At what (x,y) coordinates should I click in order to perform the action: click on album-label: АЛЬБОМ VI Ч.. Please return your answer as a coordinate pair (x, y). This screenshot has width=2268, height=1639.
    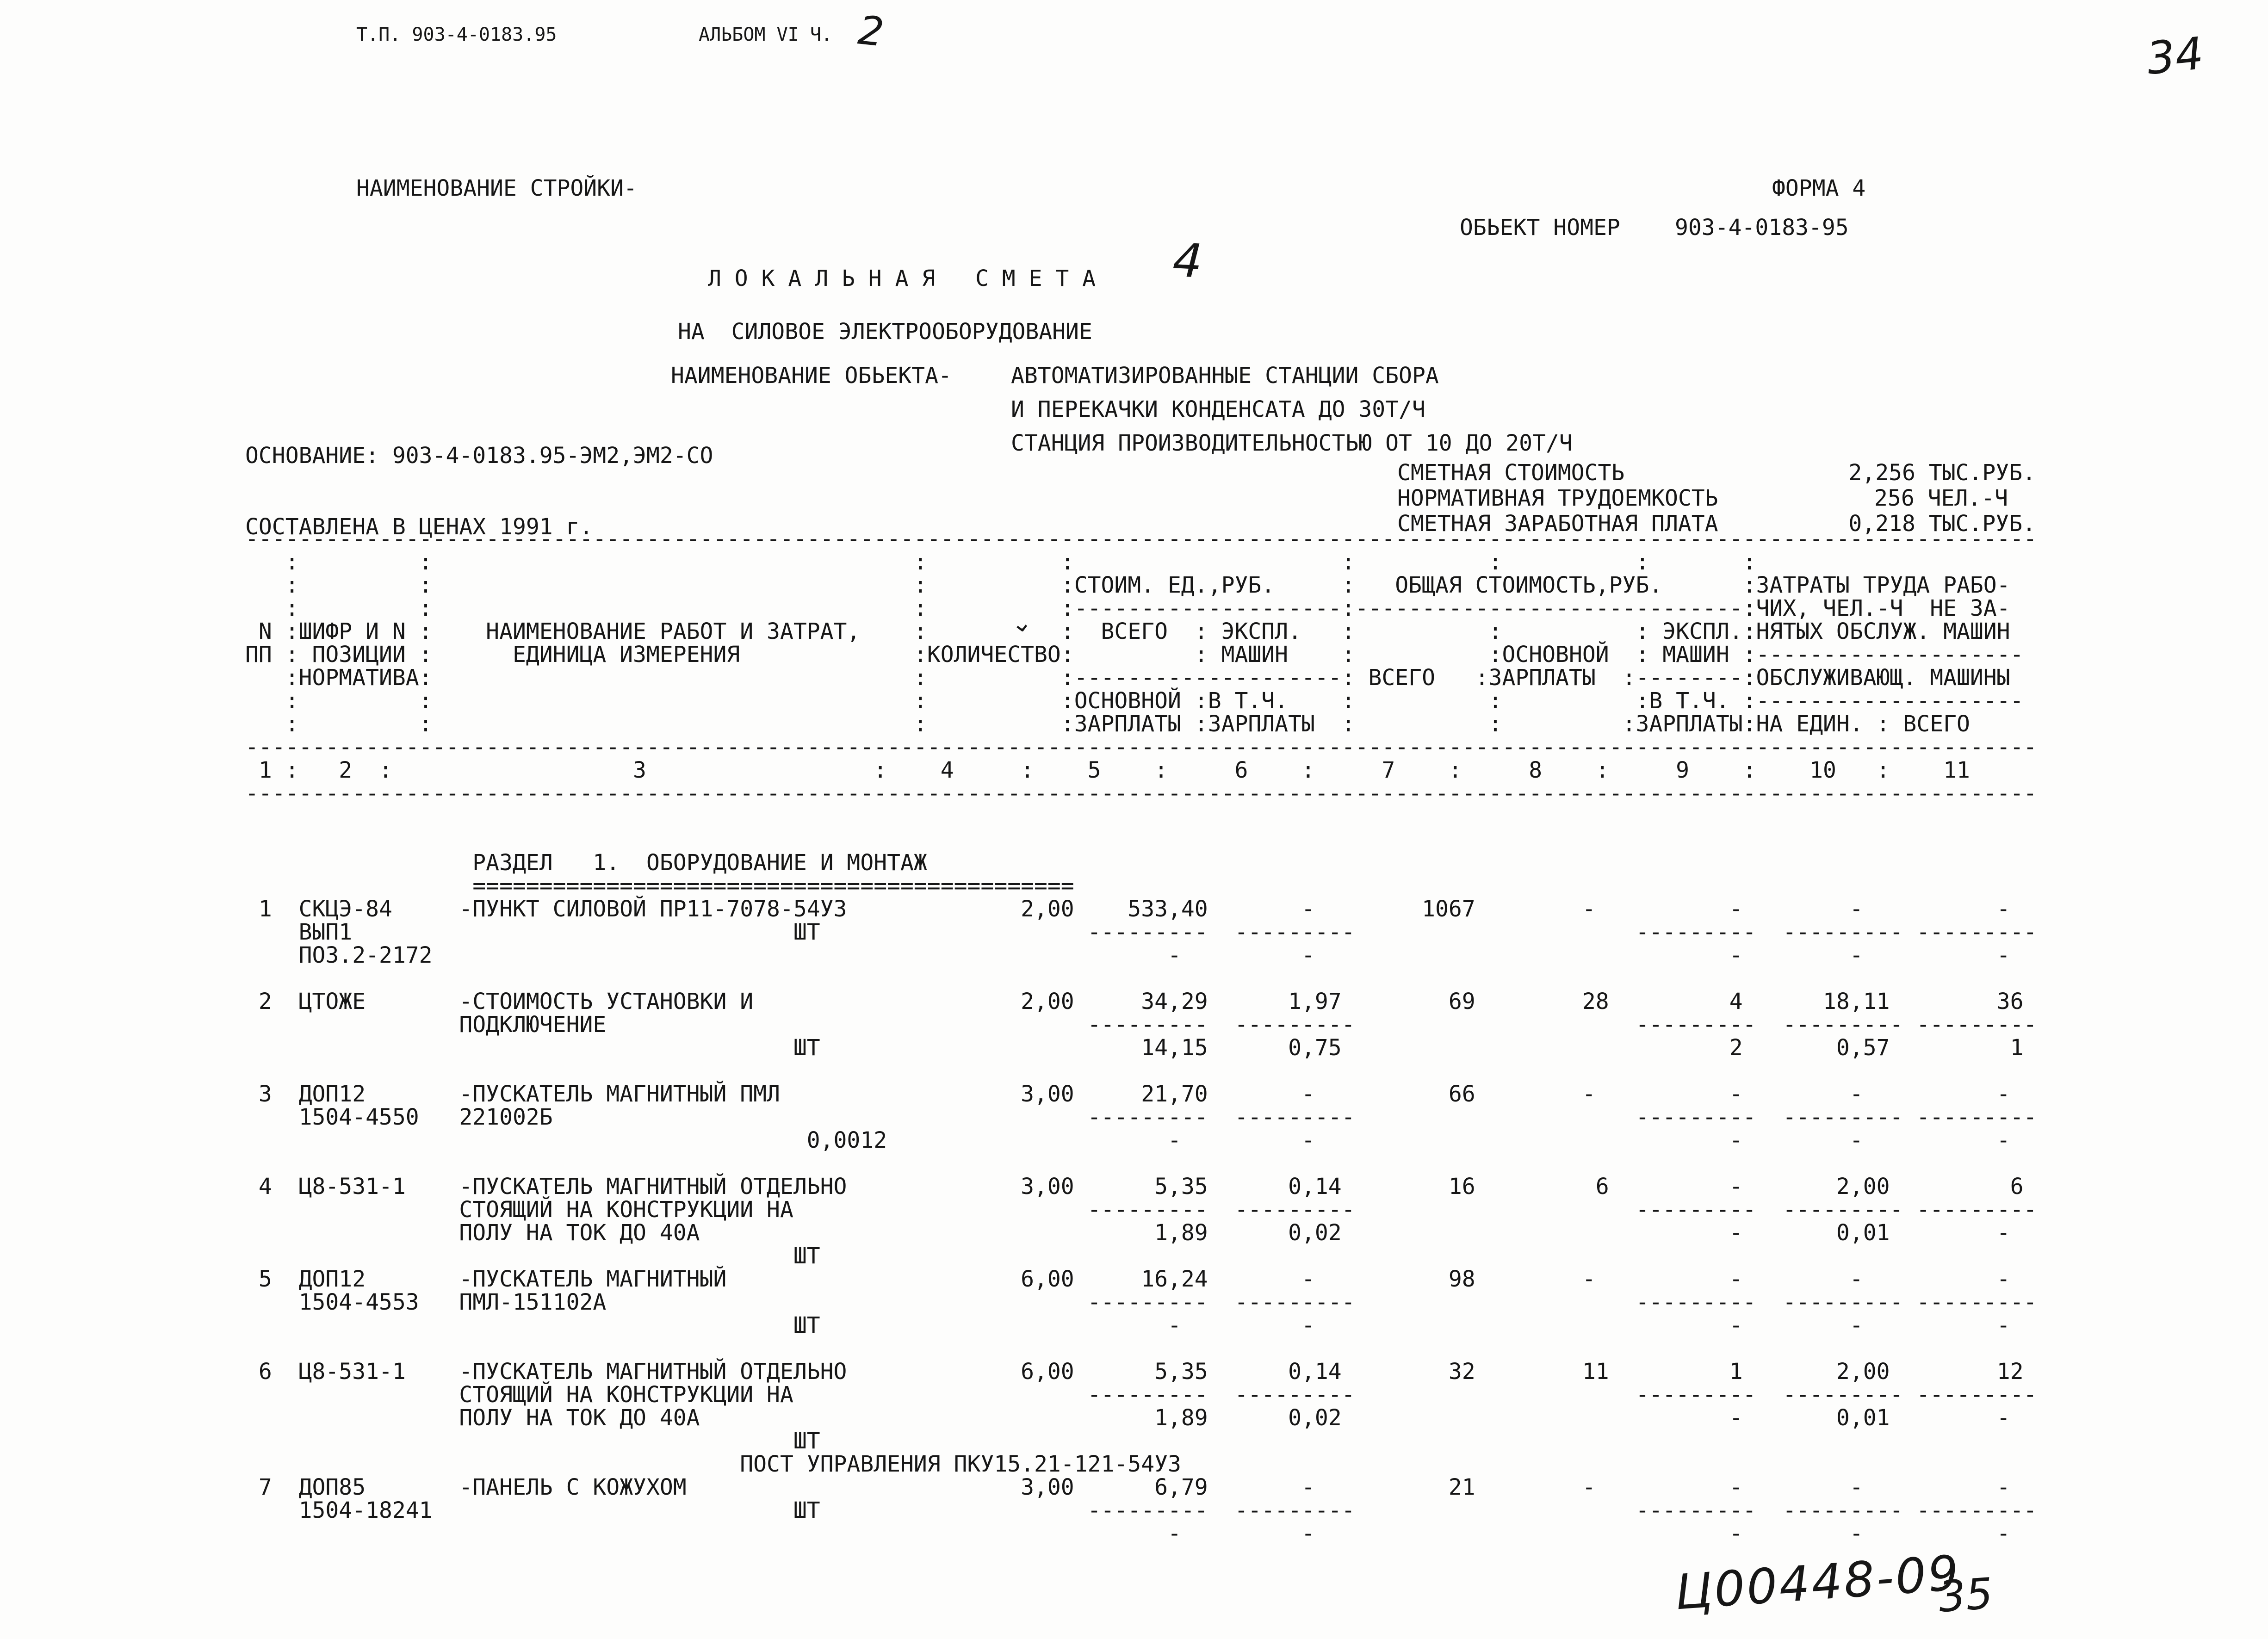
    Looking at the image, I should click on (765, 34).